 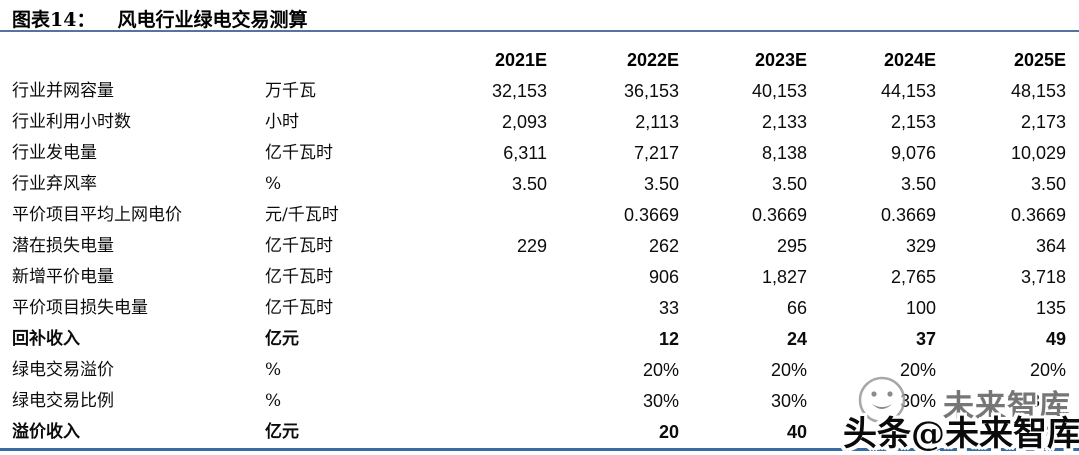 I want to click on value-cell: 2,153, so click(x=913, y=122).